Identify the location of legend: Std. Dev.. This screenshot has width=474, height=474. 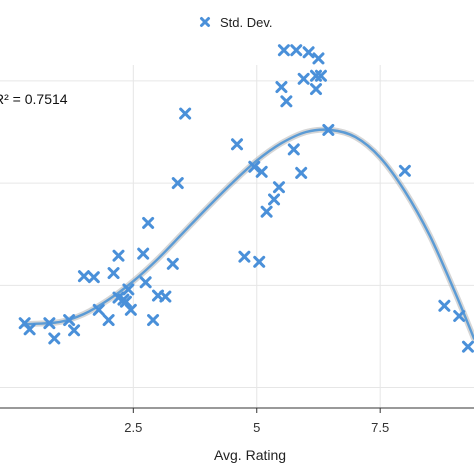
(236, 22).